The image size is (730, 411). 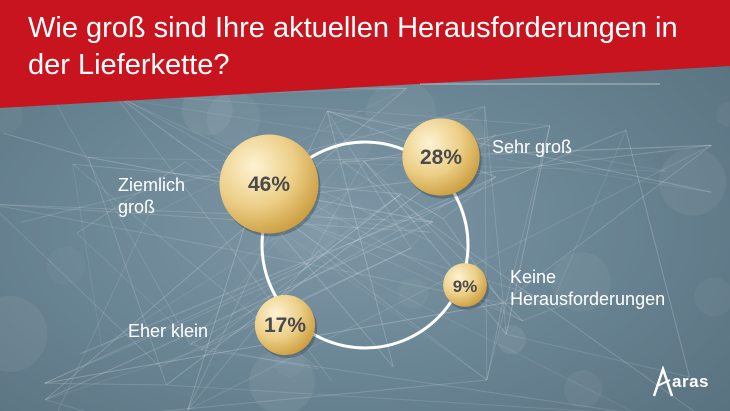 What do you see at coordinates (690, 381) in the screenshot?
I see `logo-wordmark: aras` at bounding box center [690, 381].